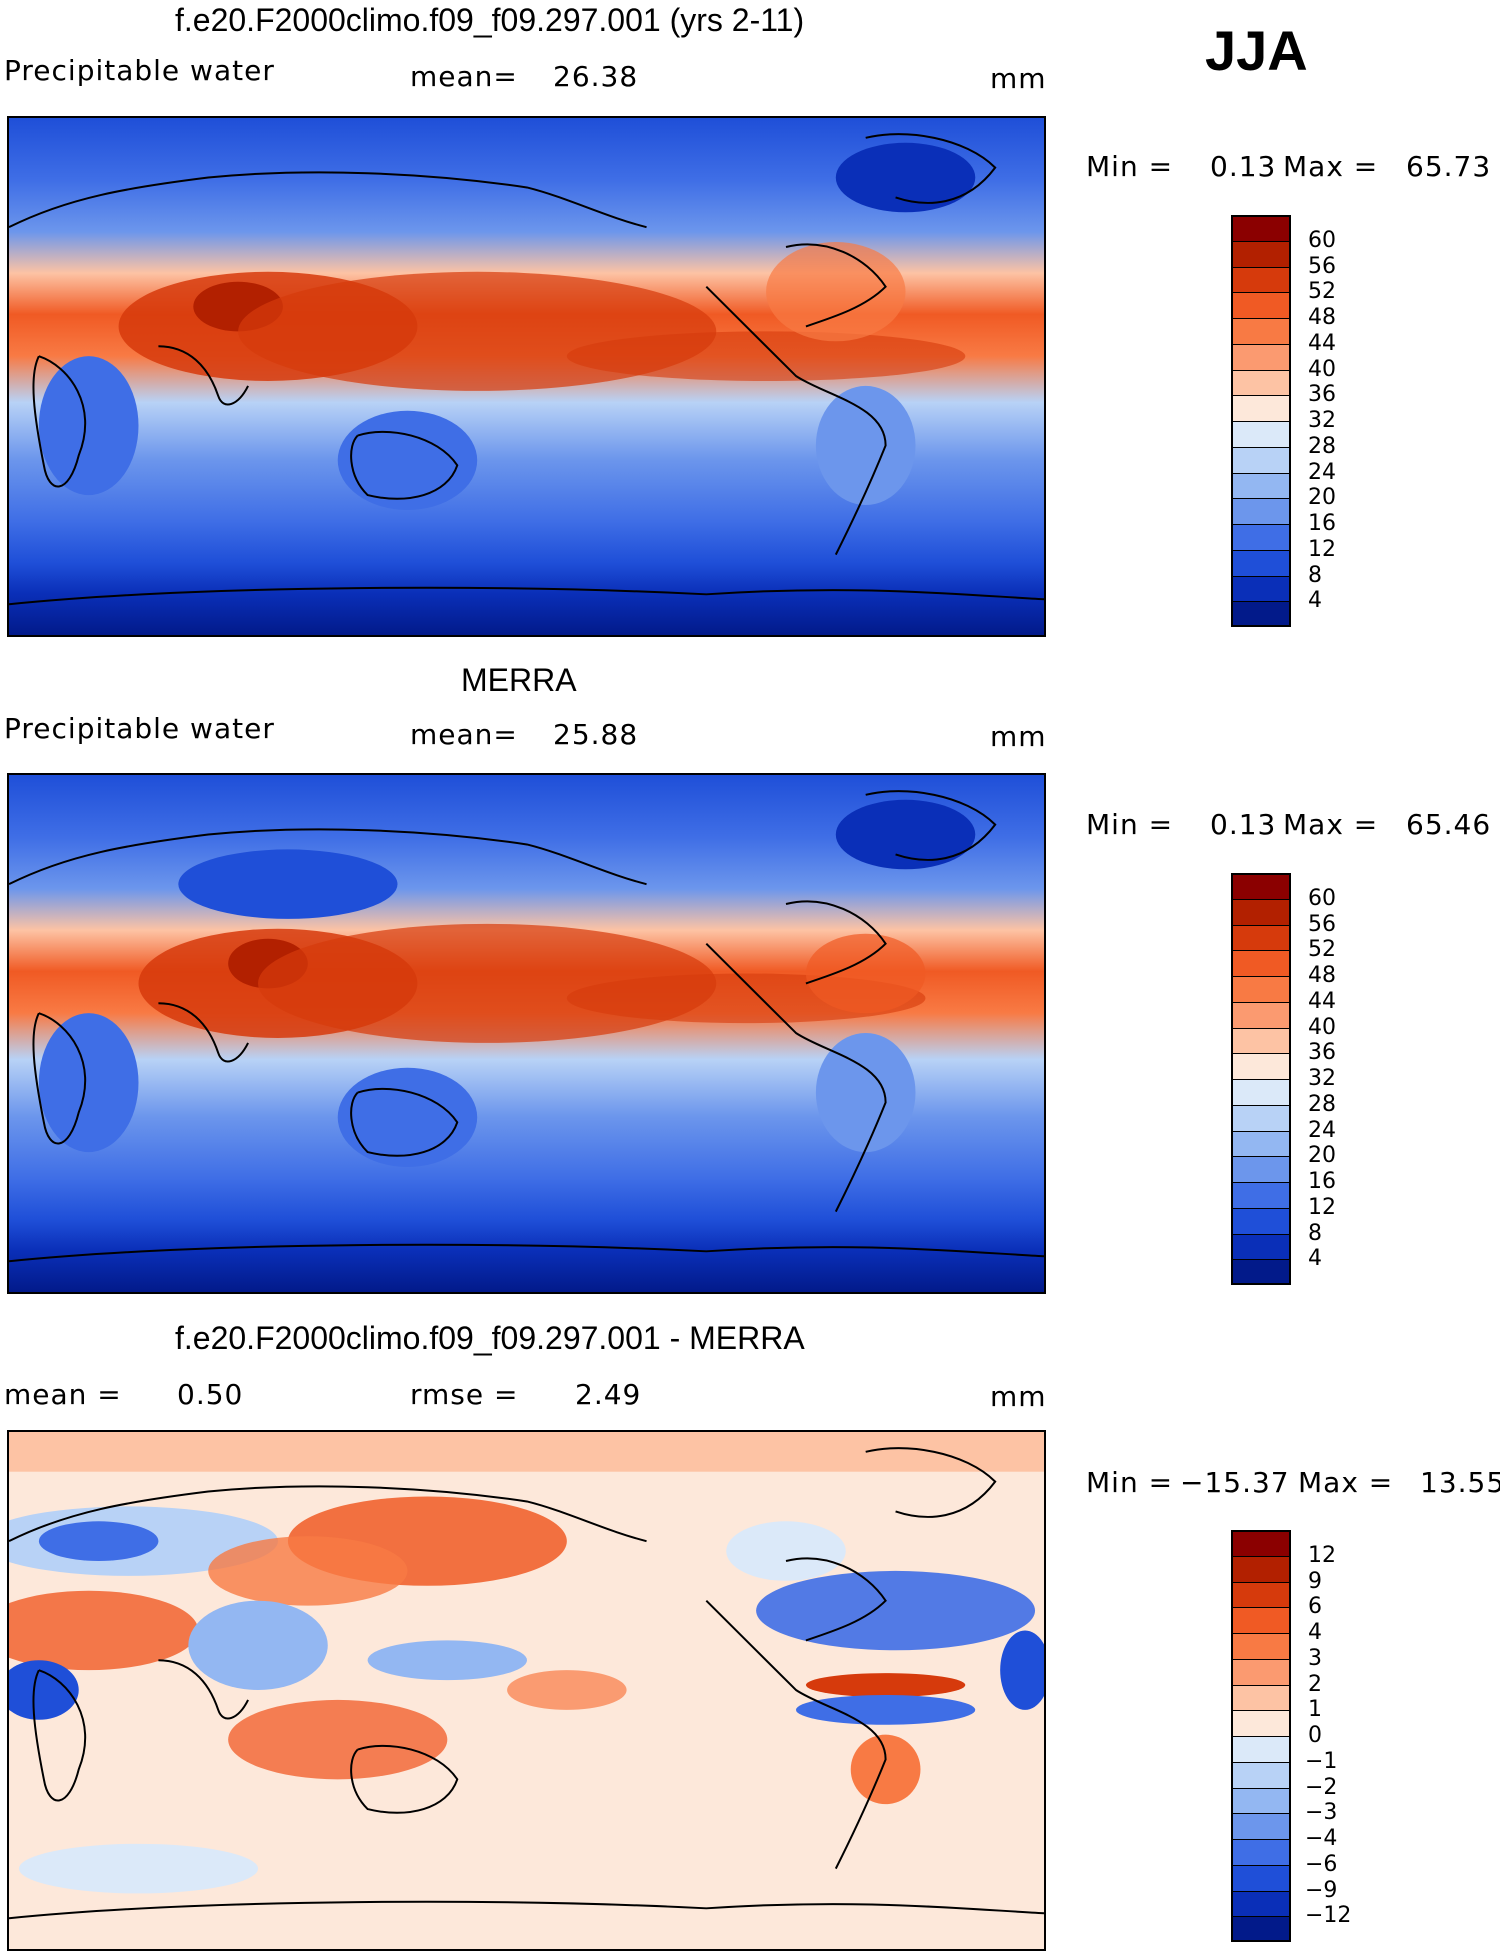 The height and width of the screenshot is (1956, 1500). Describe the element at coordinates (1315, 1607) in the screenshot. I see `colorbar-tick-label: 6` at that location.